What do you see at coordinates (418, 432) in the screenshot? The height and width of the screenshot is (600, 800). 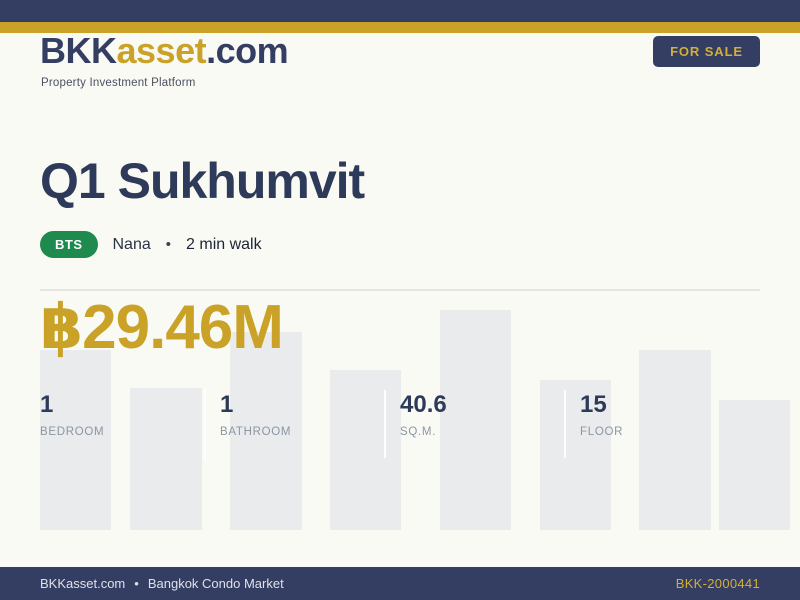 I see `stat-label: SQ.M.` at bounding box center [418, 432].